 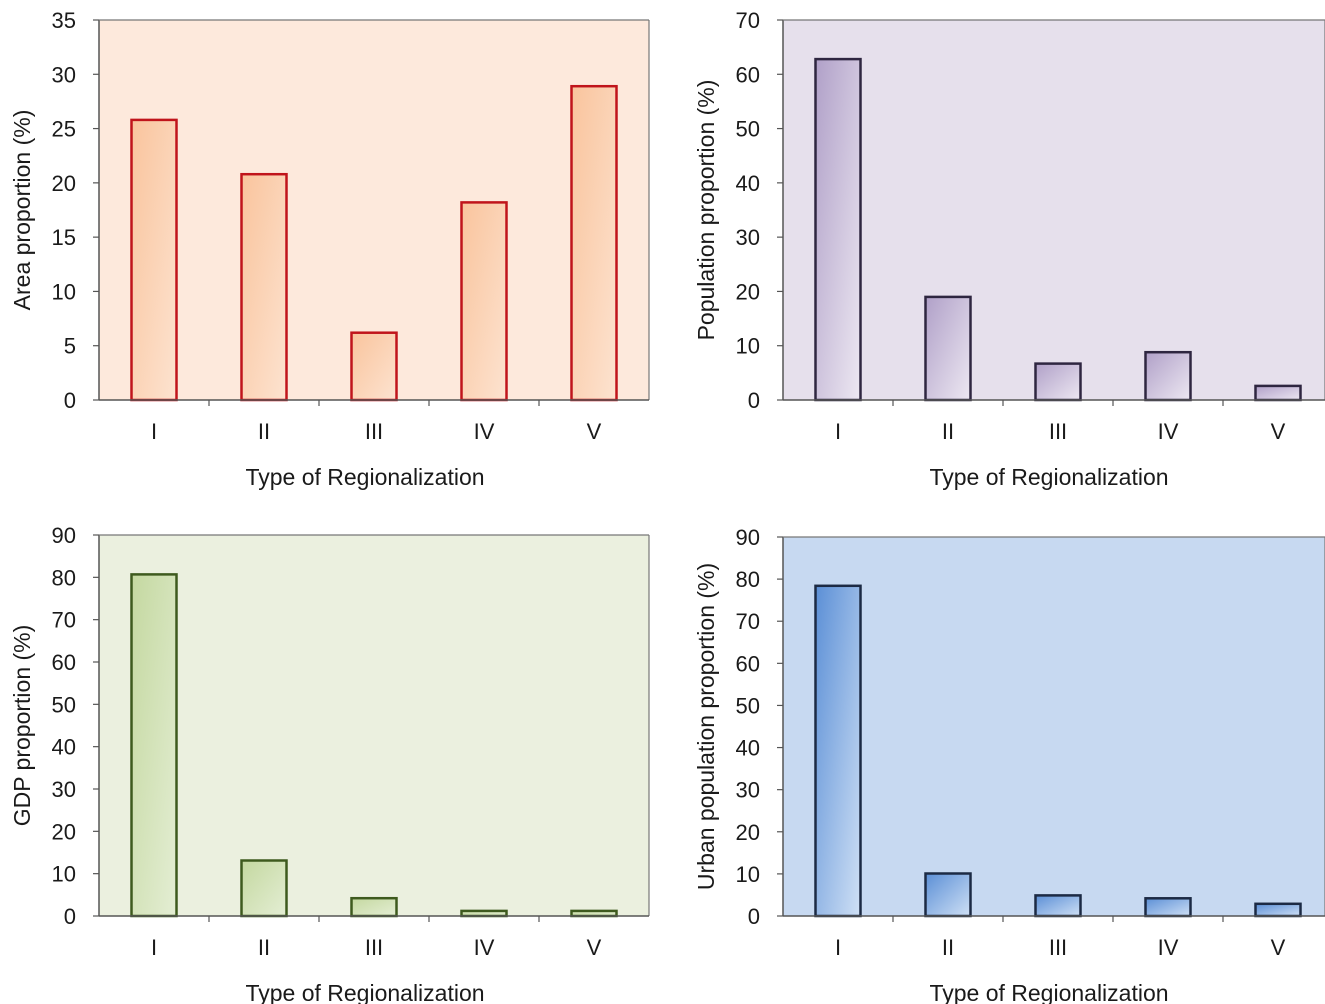 I want to click on y-axis-title: GDP proportion (%), so click(x=22, y=726).